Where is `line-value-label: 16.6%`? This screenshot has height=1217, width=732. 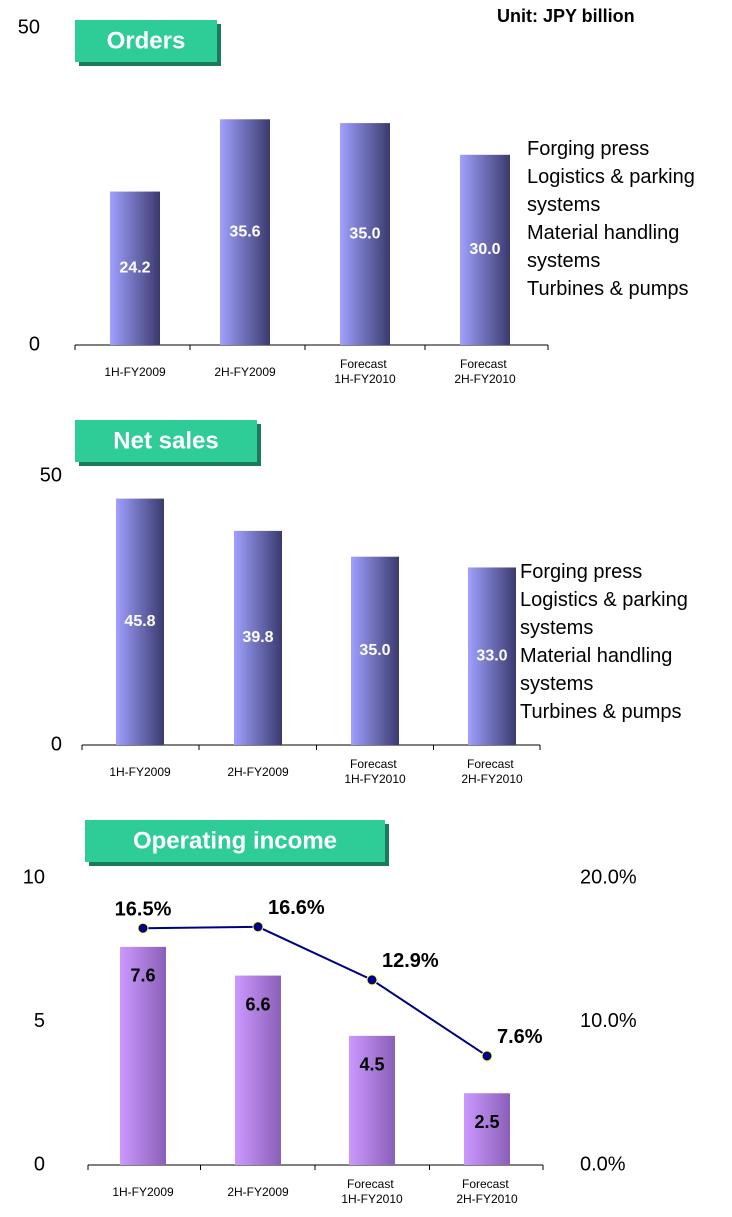
line-value-label: 16.6% is located at coordinates (296, 908).